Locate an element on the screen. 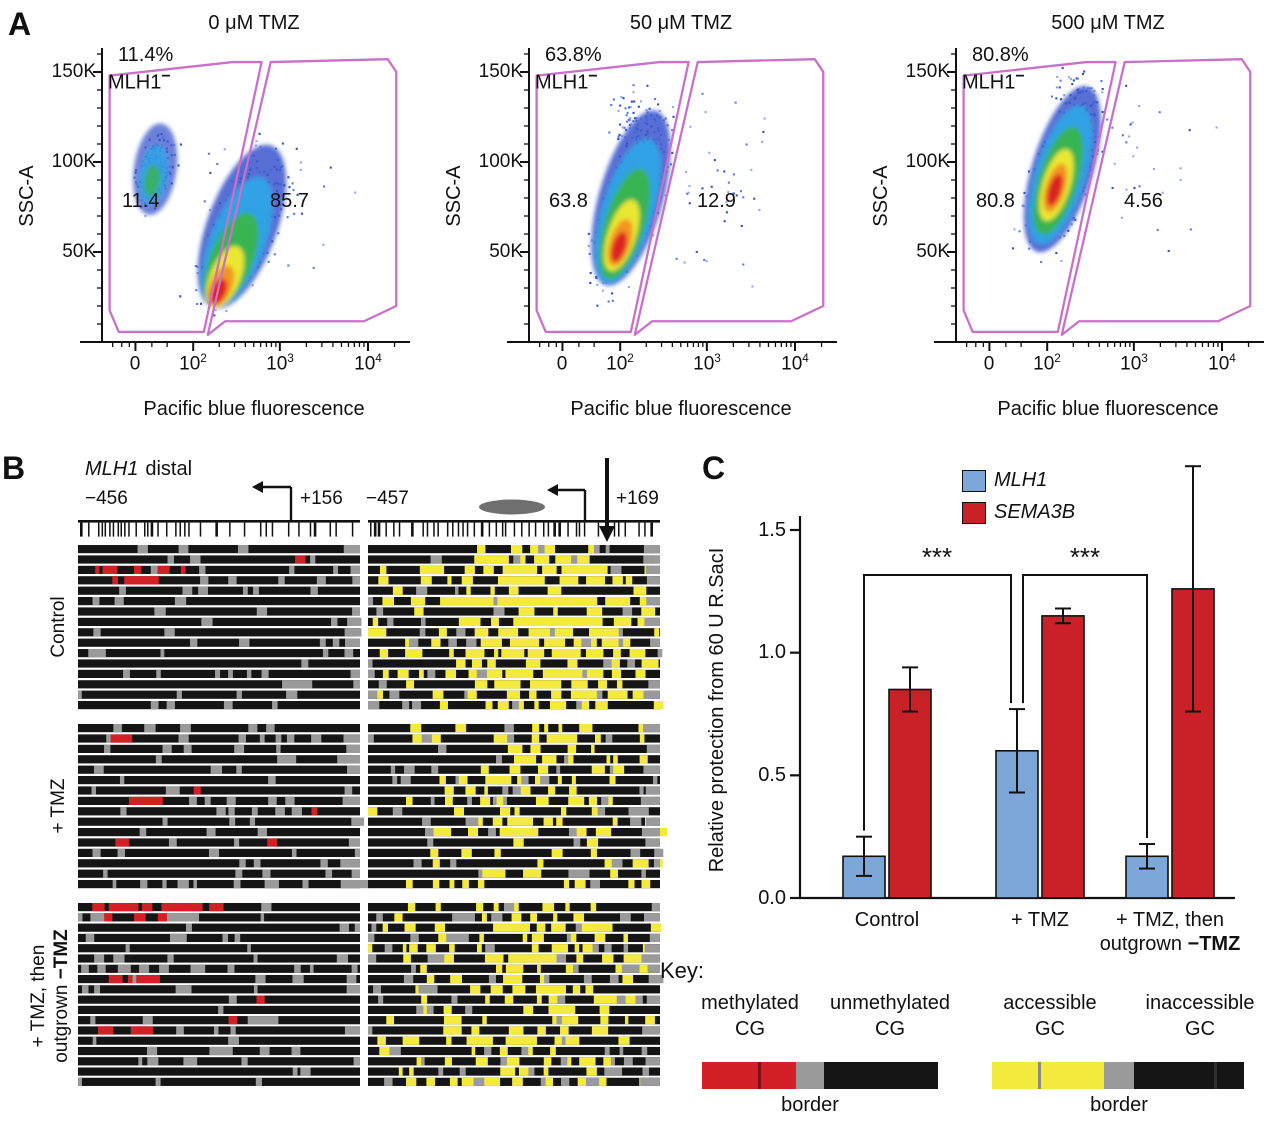 The width and height of the screenshot is (1280, 1121). left-gate-value: 80.8 is located at coordinates (995, 201).